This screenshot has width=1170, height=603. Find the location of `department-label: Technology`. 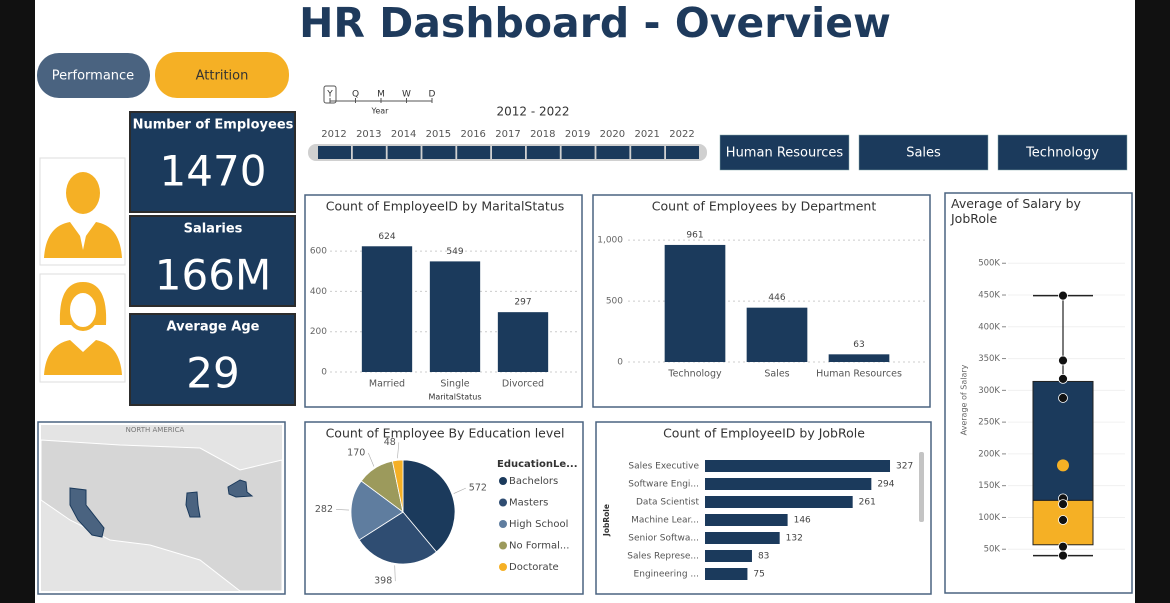

department-label: Technology is located at coordinates (1062, 153).